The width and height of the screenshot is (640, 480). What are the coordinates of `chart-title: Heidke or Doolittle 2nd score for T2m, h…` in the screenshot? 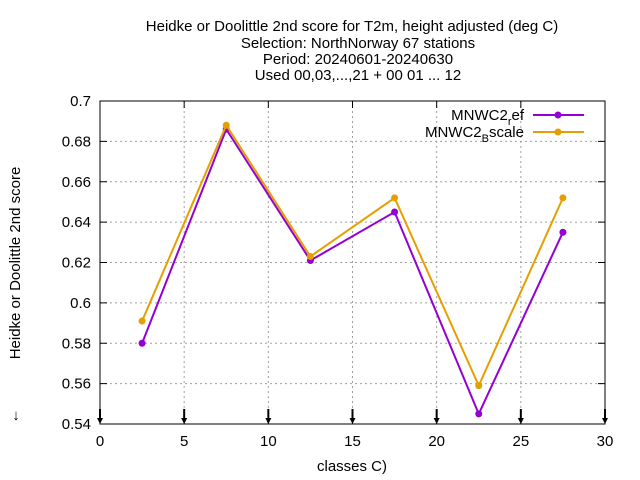 It's located at (352, 51).